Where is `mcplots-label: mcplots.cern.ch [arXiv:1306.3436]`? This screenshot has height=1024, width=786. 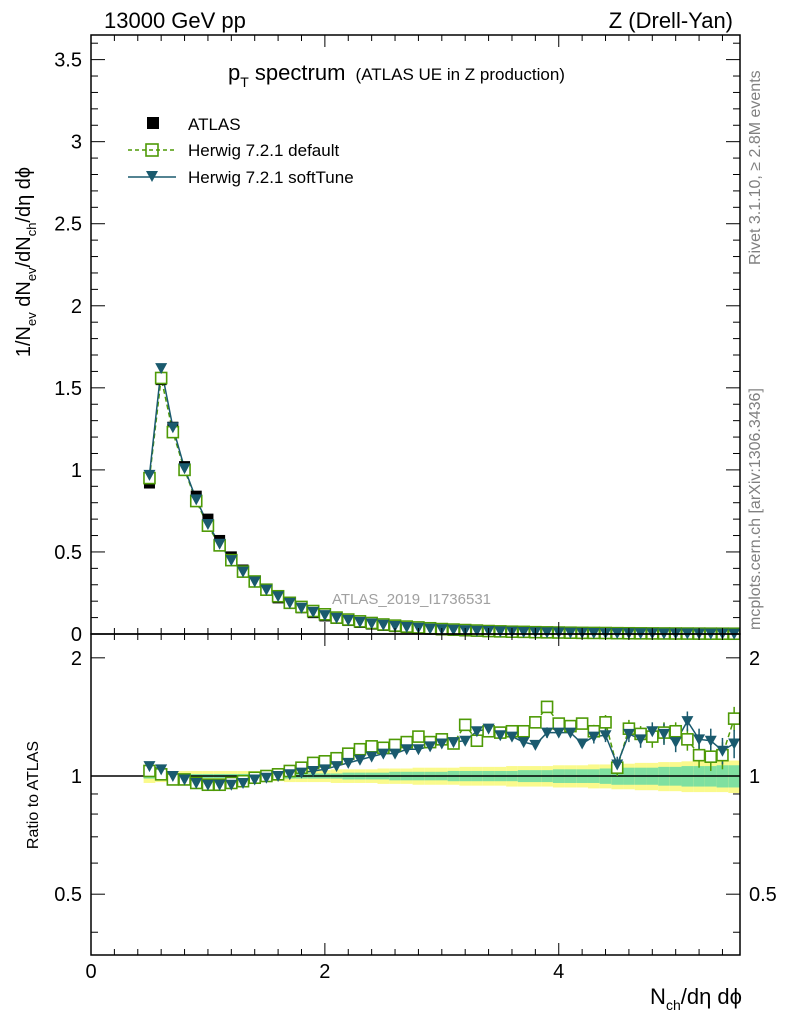
mcplots-label: mcplots.cern.ch [arXiv:1306.3436] is located at coordinates (755, 509).